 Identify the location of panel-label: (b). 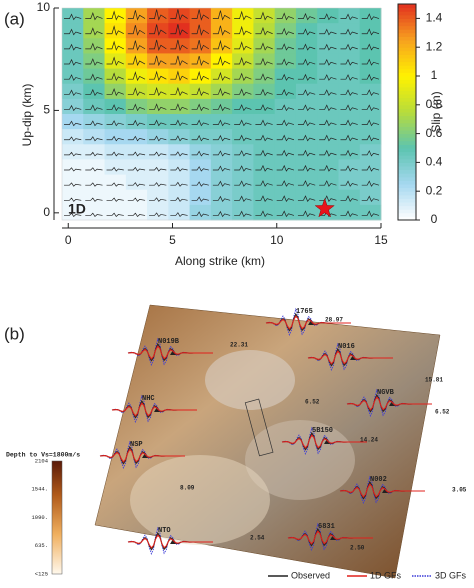
(14, 333).